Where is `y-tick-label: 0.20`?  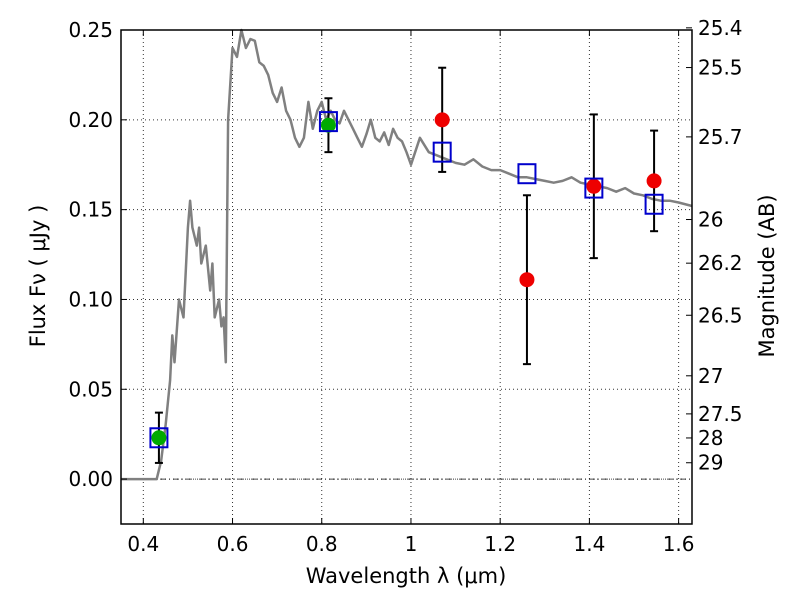 y-tick-label: 0.20 is located at coordinates (90, 120).